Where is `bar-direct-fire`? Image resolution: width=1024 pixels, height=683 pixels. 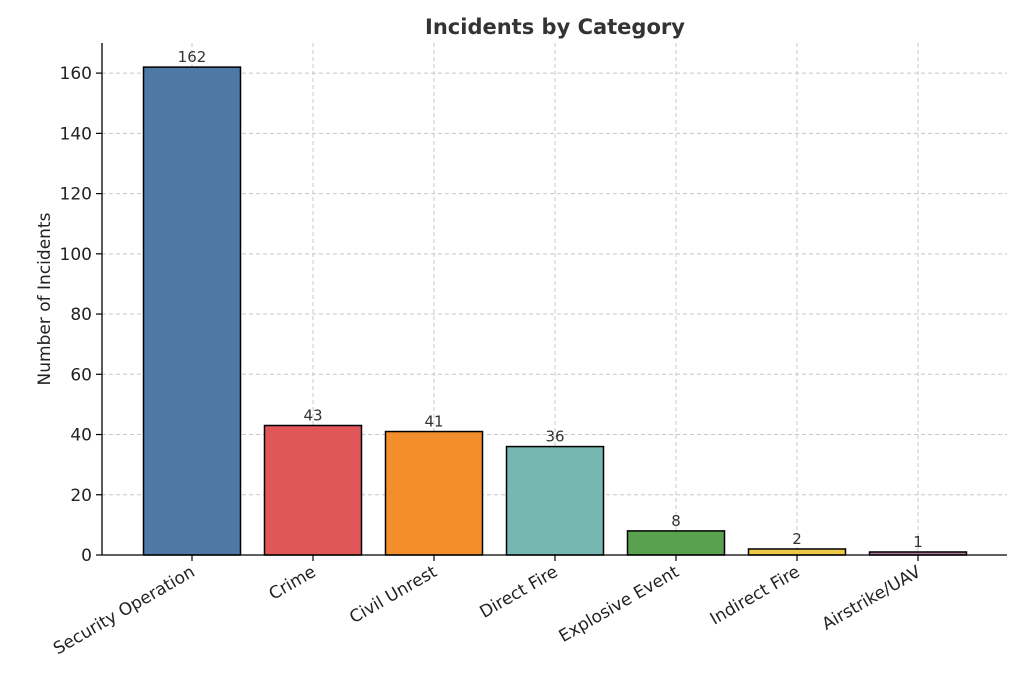 bar-direct-fire is located at coordinates (555, 500).